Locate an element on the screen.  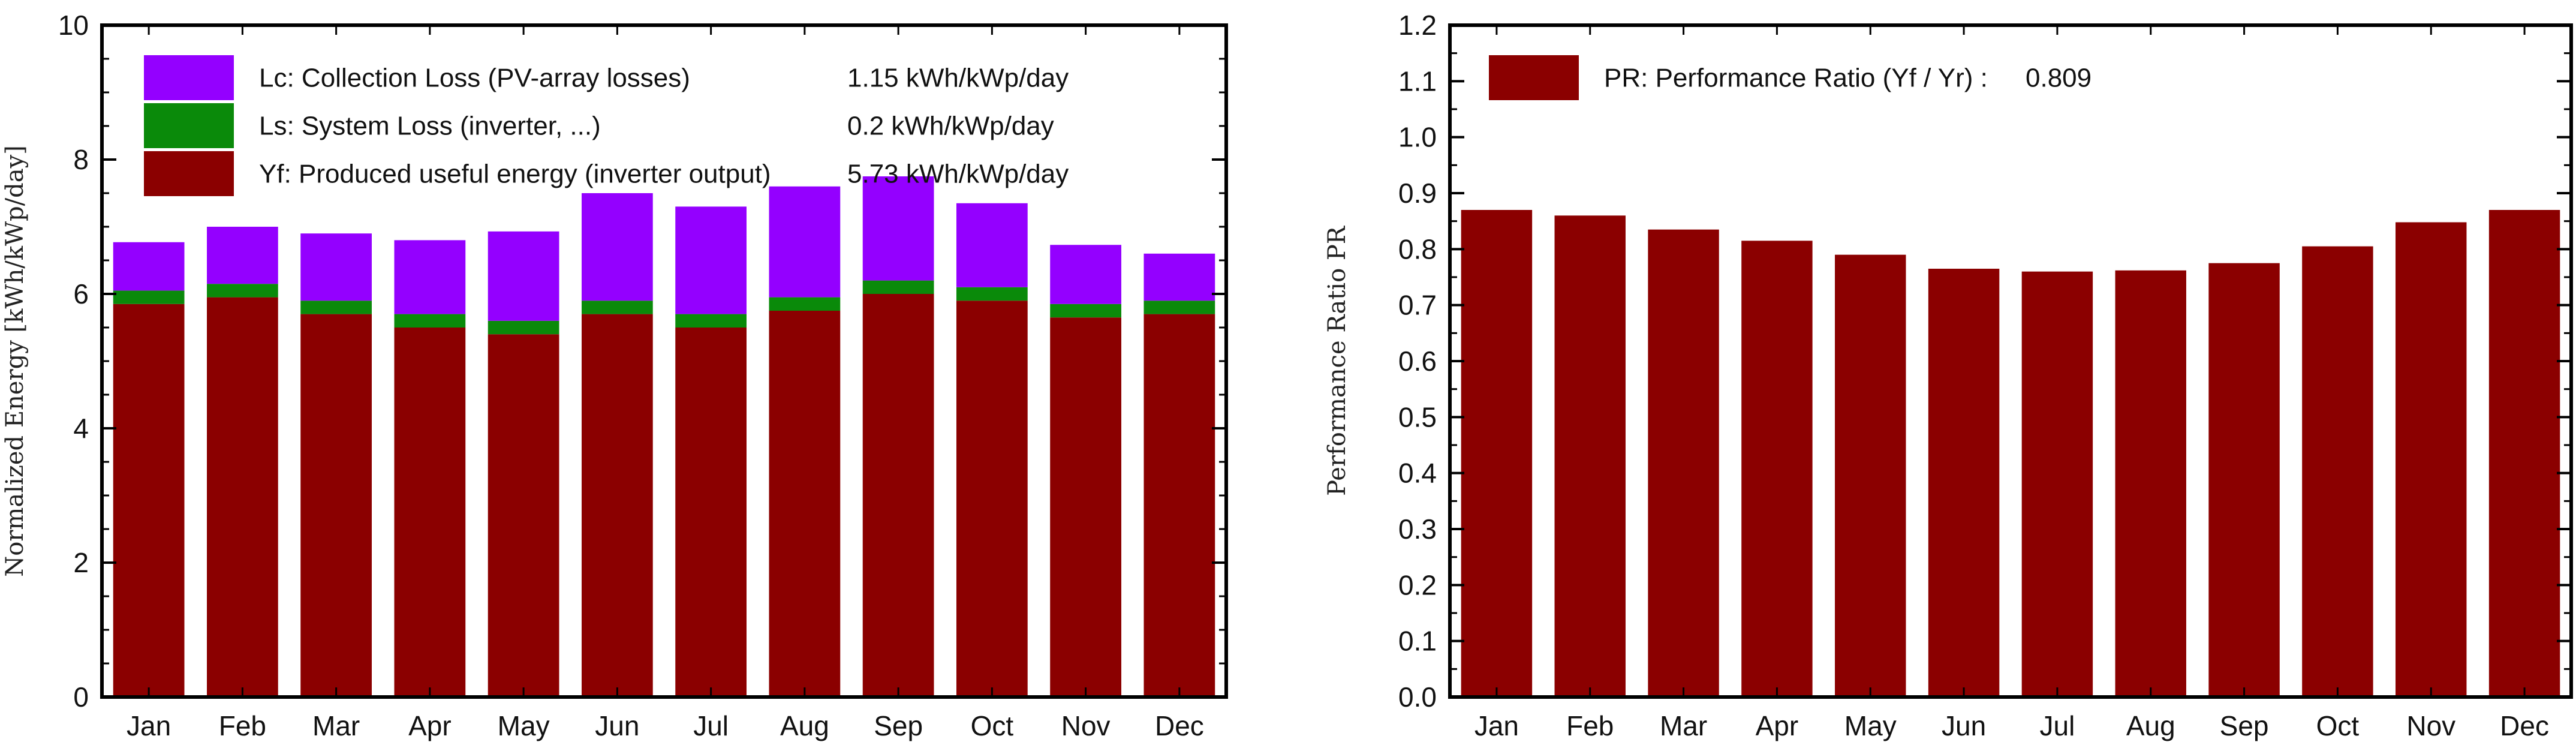
y-axis-title: Performance Ratio PR is located at coordinates (1337, 361).